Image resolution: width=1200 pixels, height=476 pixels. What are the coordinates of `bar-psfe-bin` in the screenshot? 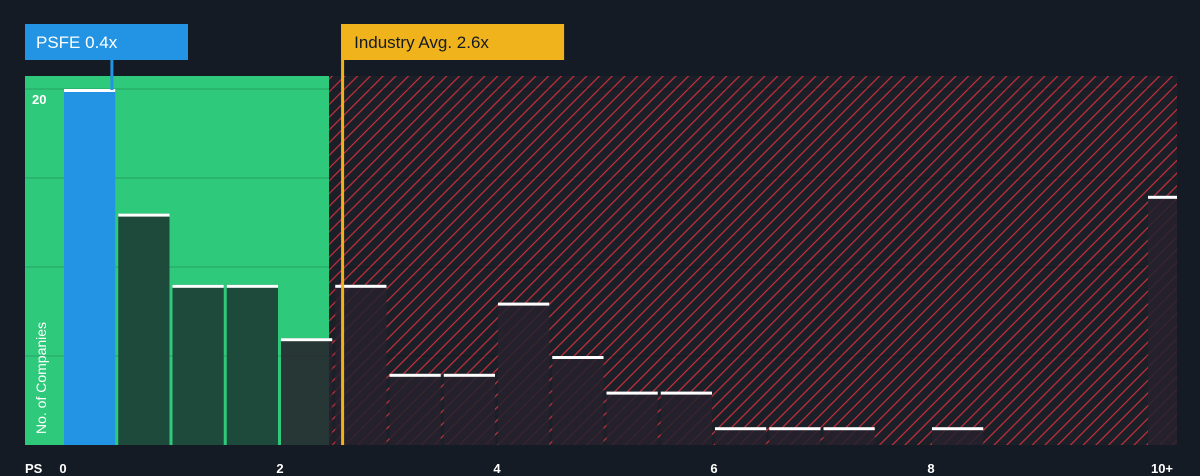 It's located at (90, 267).